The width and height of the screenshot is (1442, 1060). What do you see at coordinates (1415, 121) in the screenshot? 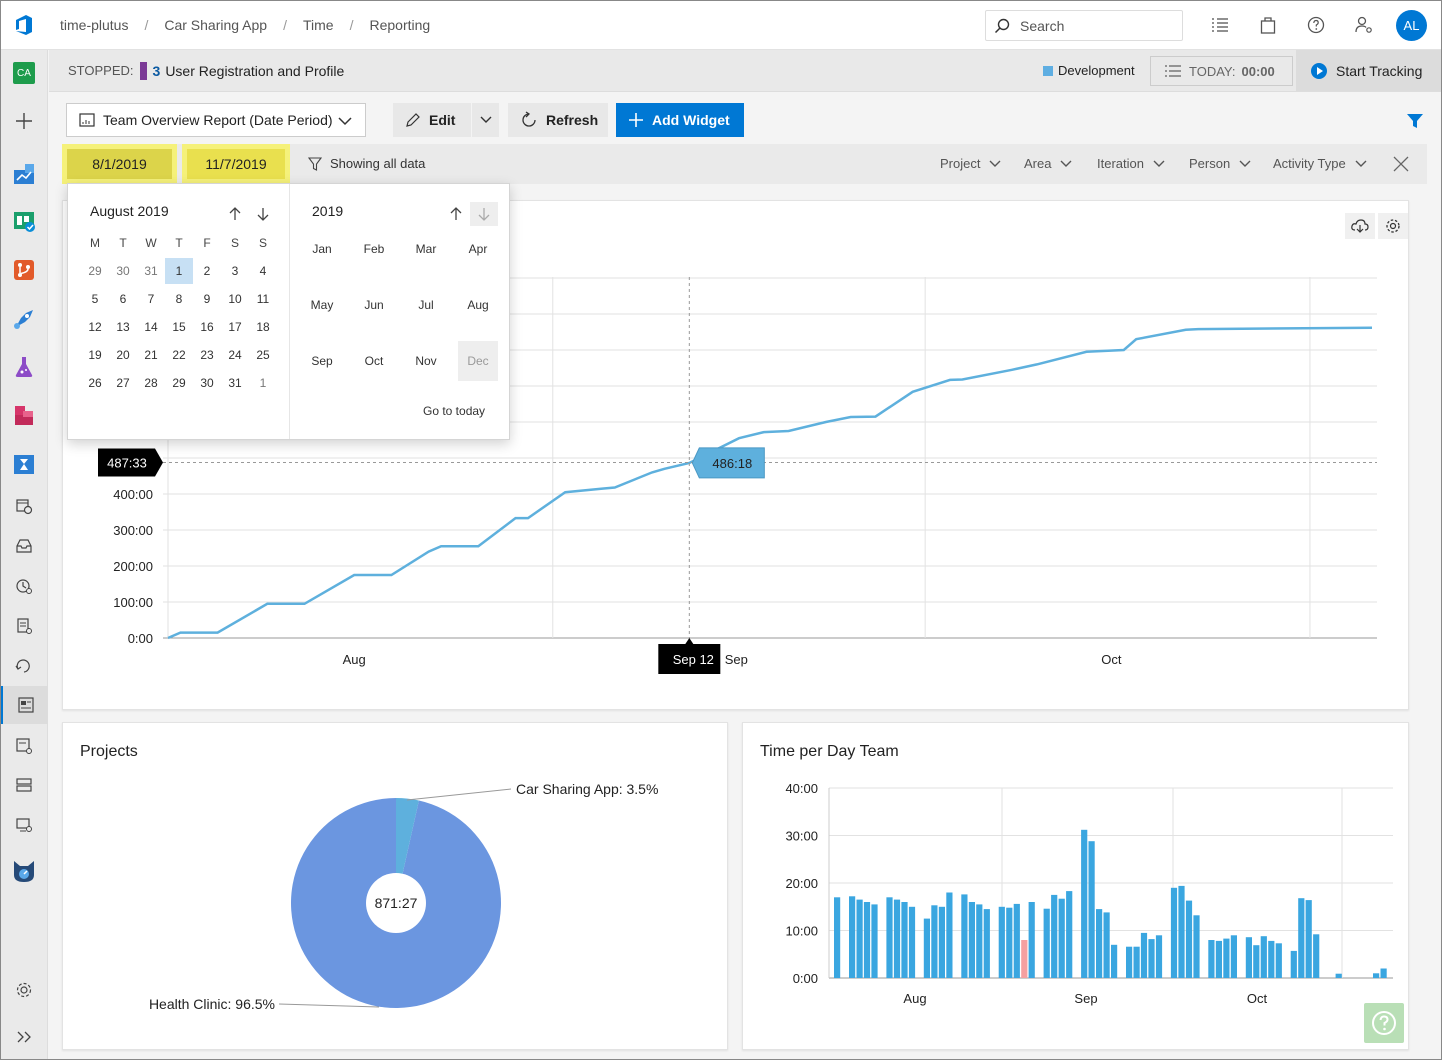
I see `filter-funnel-icon` at bounding box center [1415, 121].